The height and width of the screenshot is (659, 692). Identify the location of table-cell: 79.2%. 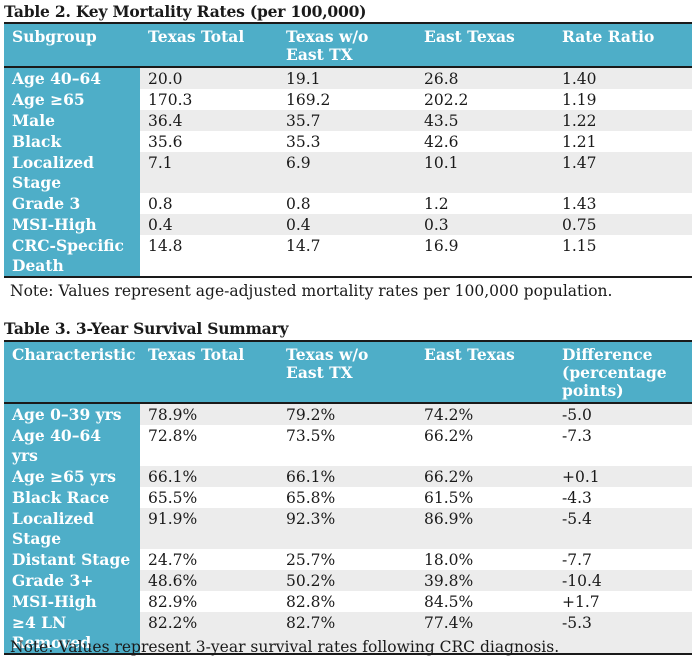
(347, 414).